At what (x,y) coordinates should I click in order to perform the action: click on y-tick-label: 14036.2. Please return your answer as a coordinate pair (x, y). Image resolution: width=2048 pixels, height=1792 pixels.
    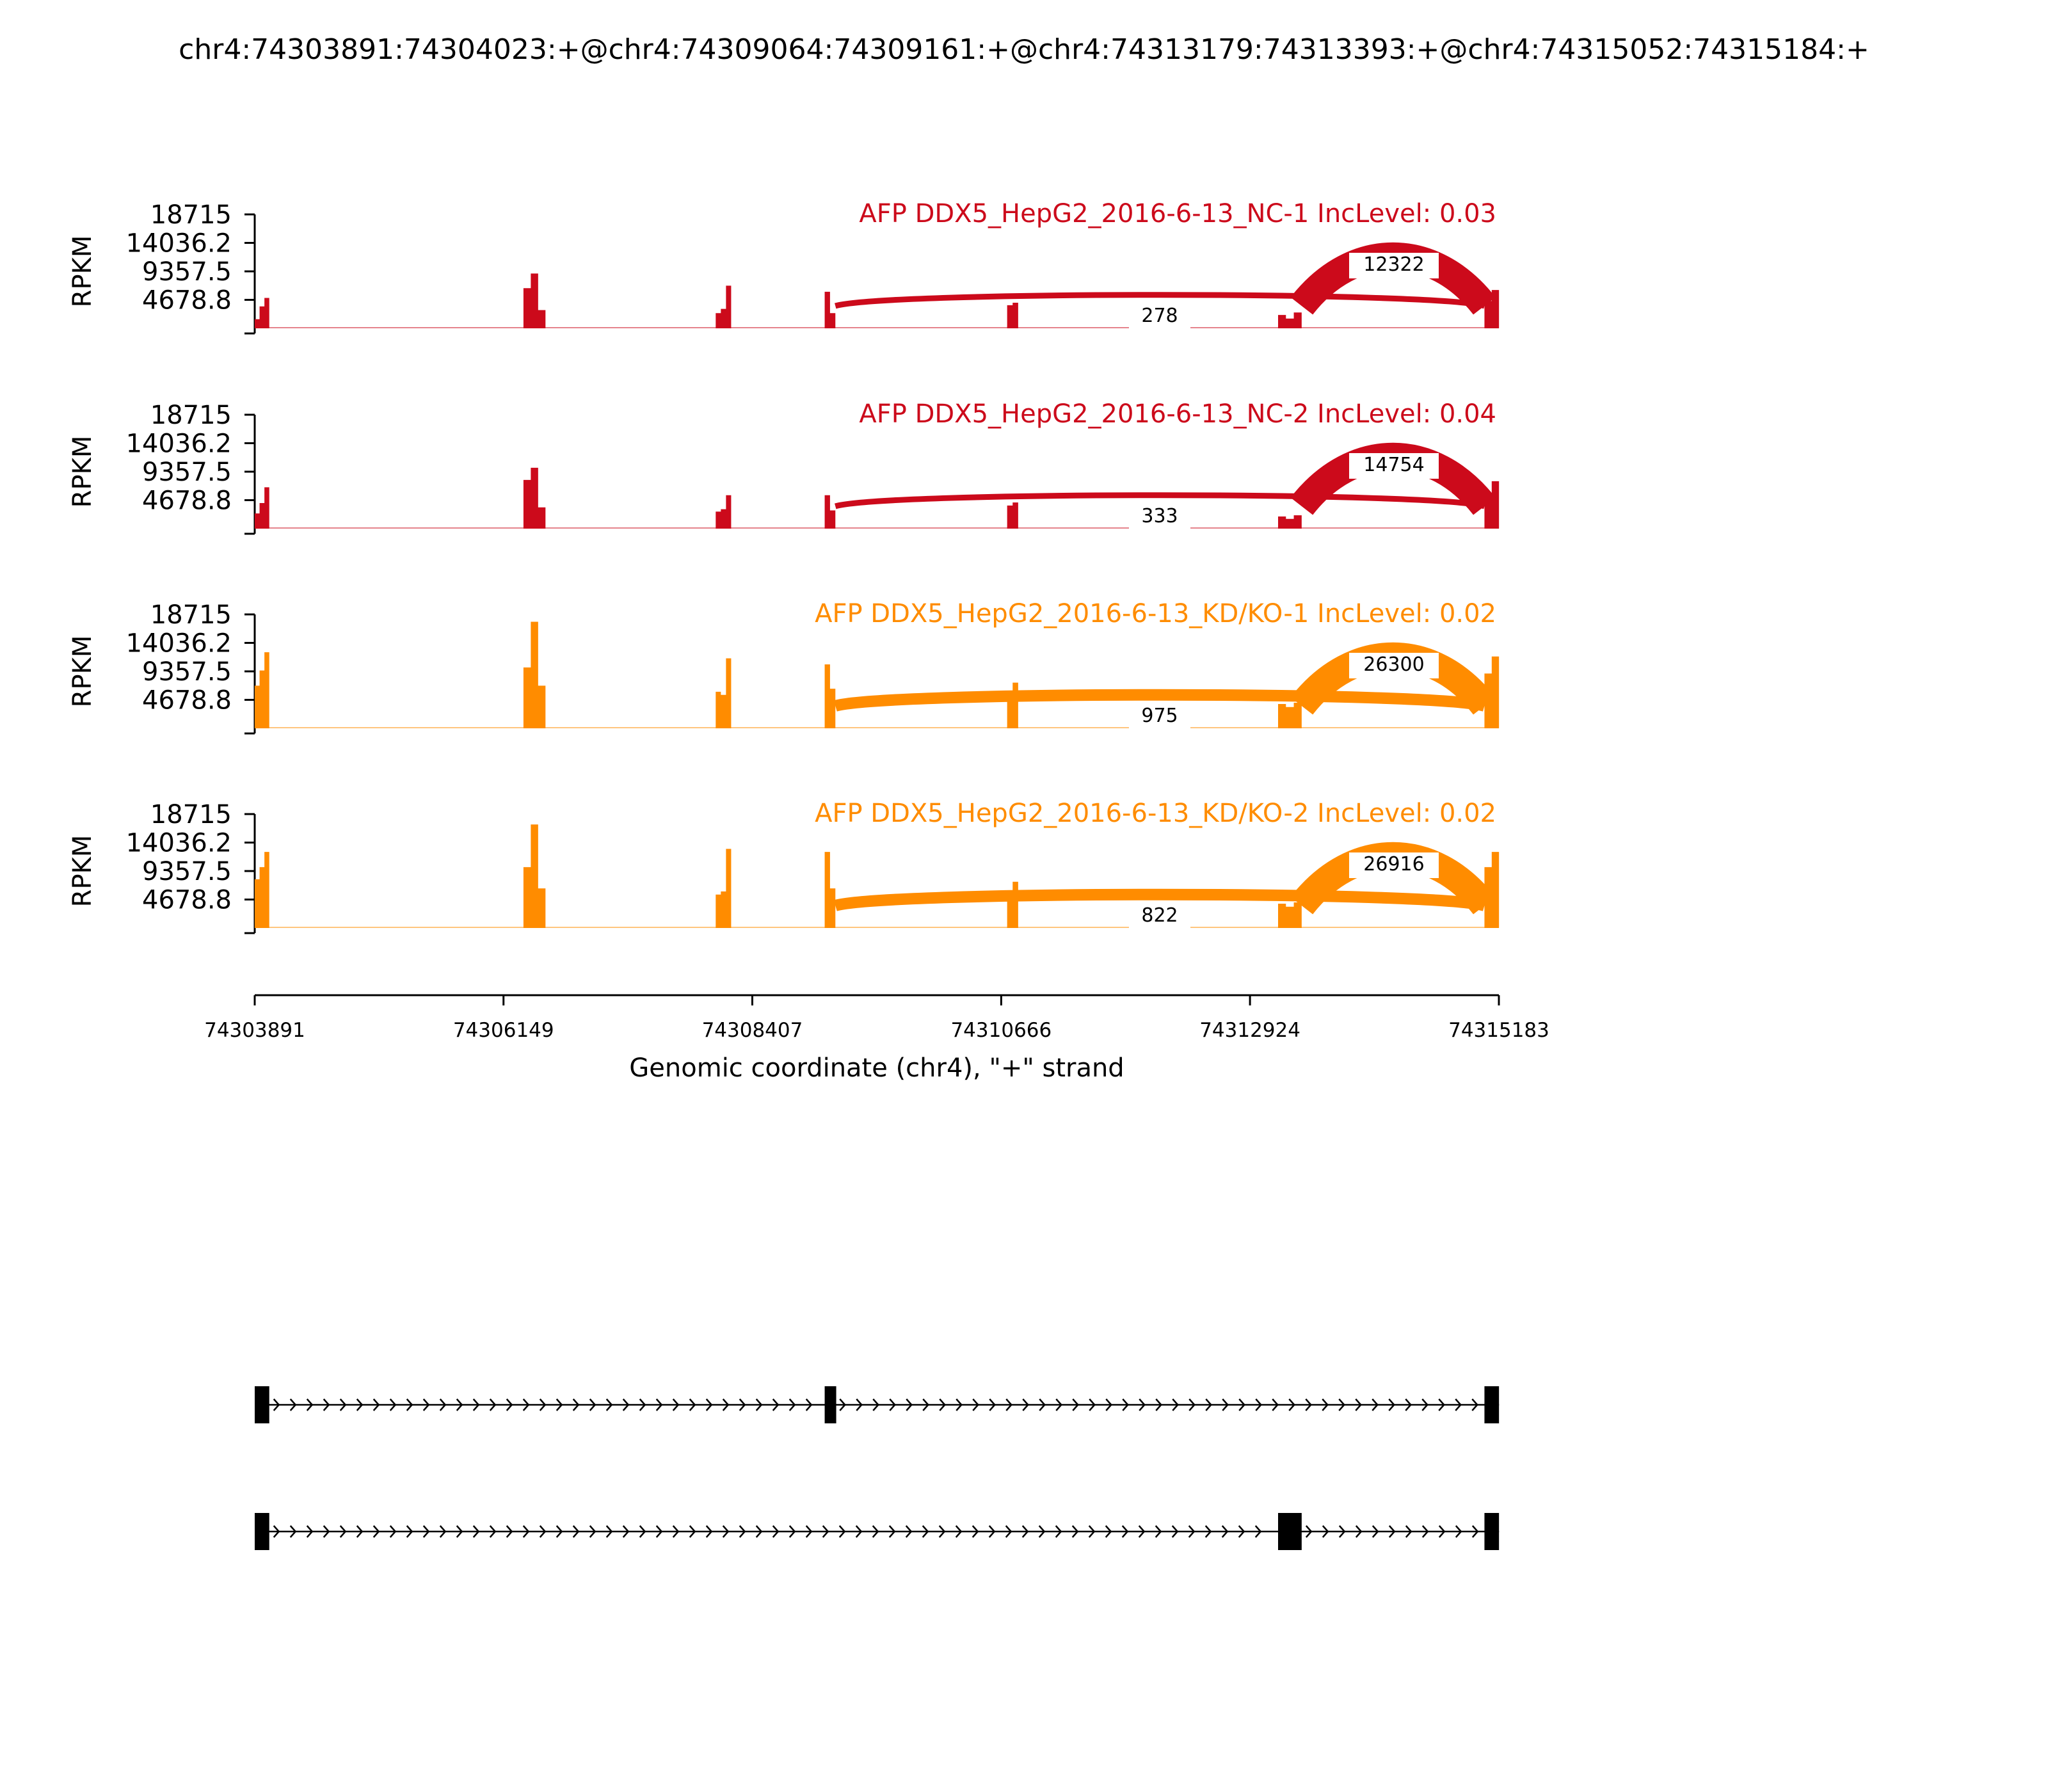
    Looking at the image, I should click on (179, 644).